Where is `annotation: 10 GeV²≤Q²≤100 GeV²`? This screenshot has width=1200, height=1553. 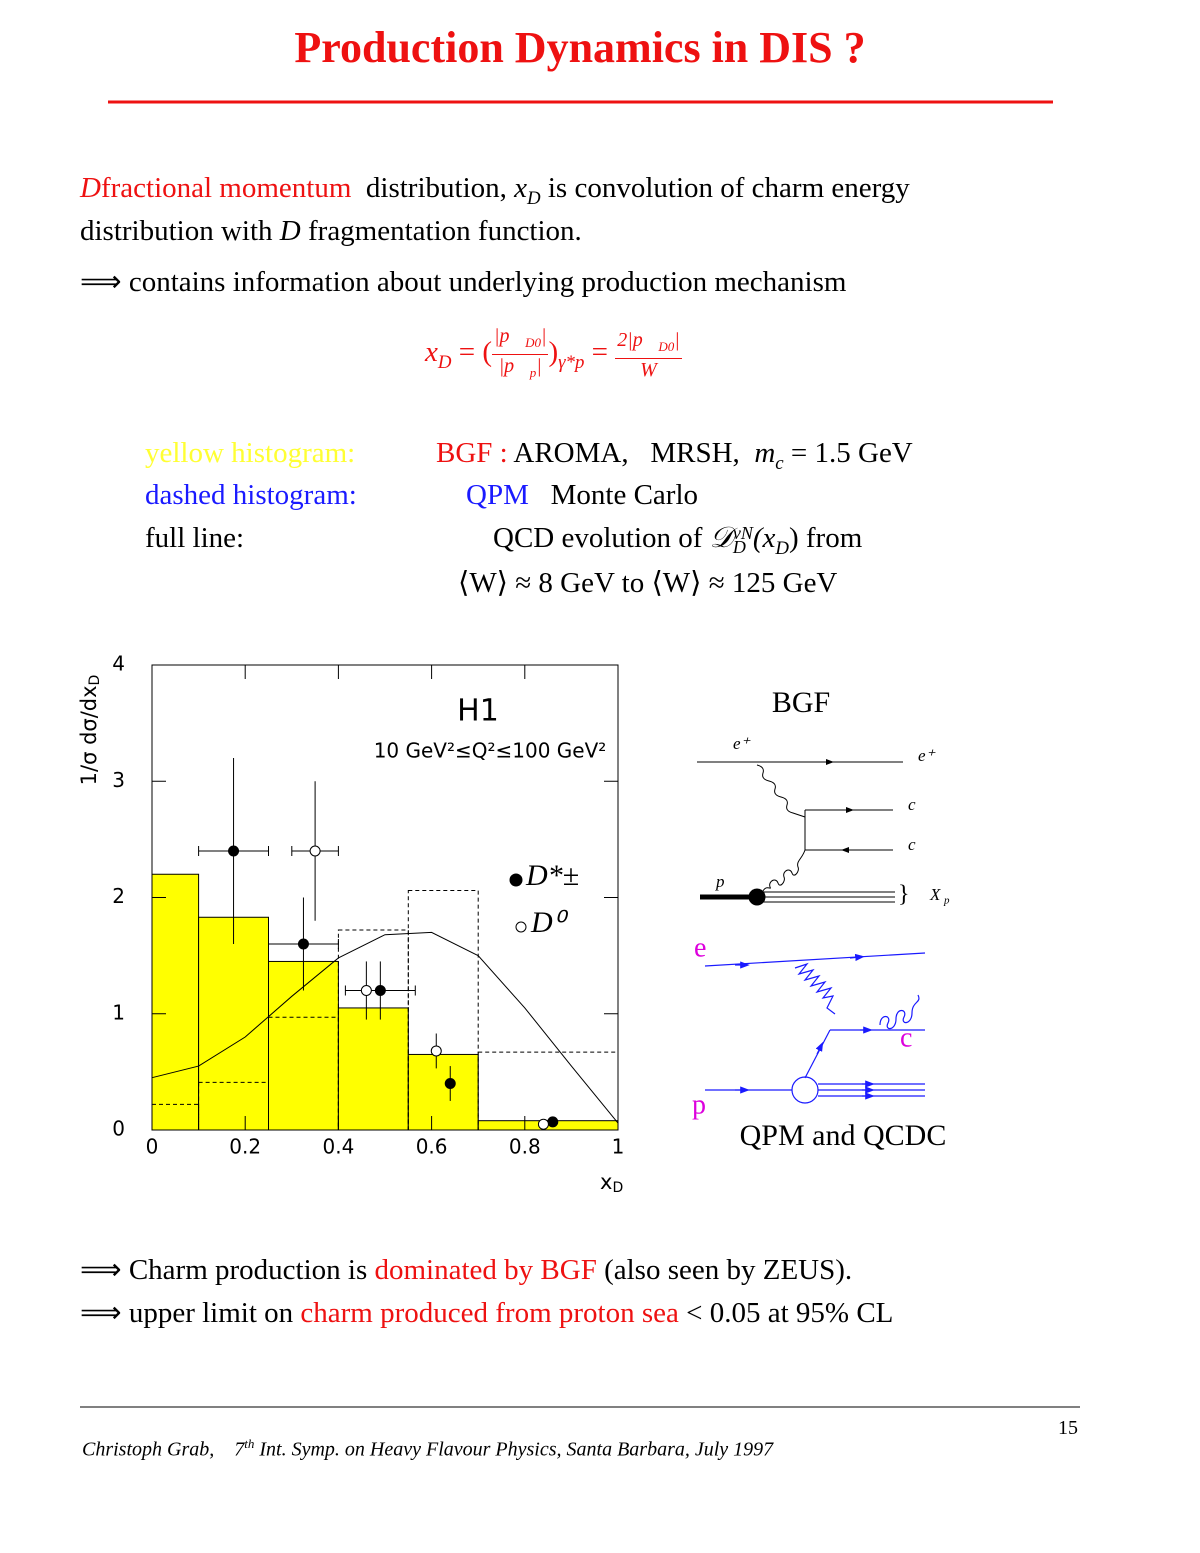 annotation: 10 GeV²≤Q²≤100 GeV² is located at coordinates (490, 751).